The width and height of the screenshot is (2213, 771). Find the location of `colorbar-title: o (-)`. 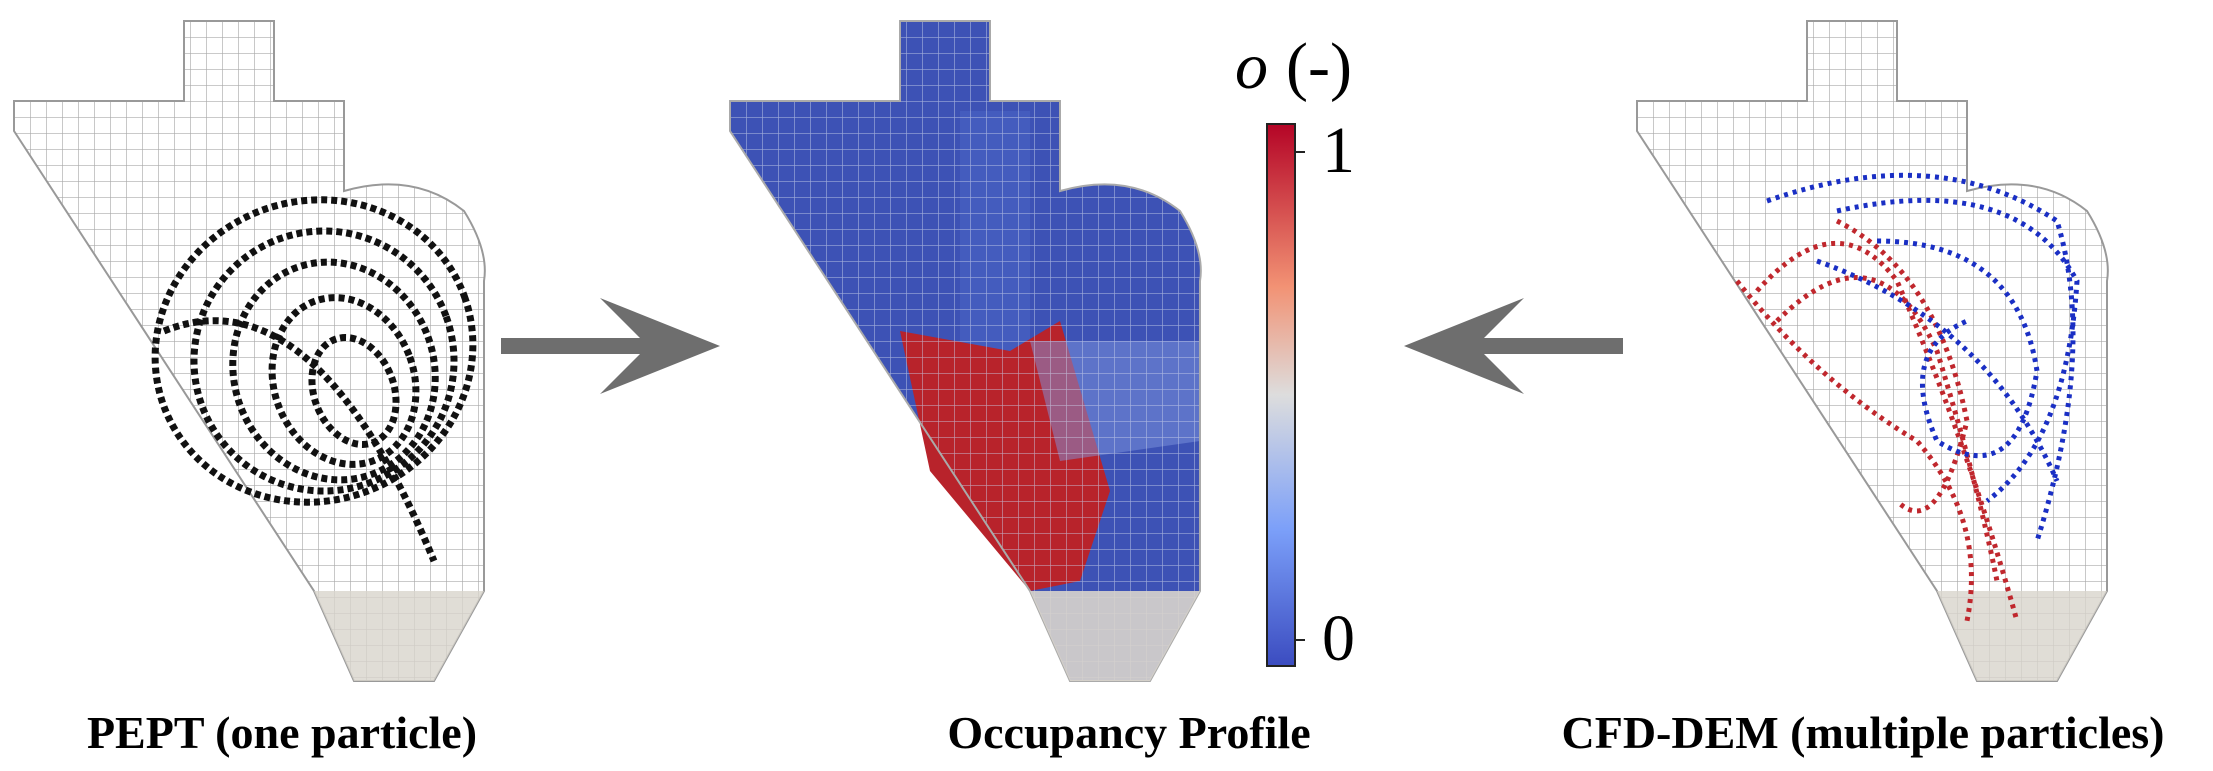

colorbar-title: o (-) is located at coordinates (1293, 66).